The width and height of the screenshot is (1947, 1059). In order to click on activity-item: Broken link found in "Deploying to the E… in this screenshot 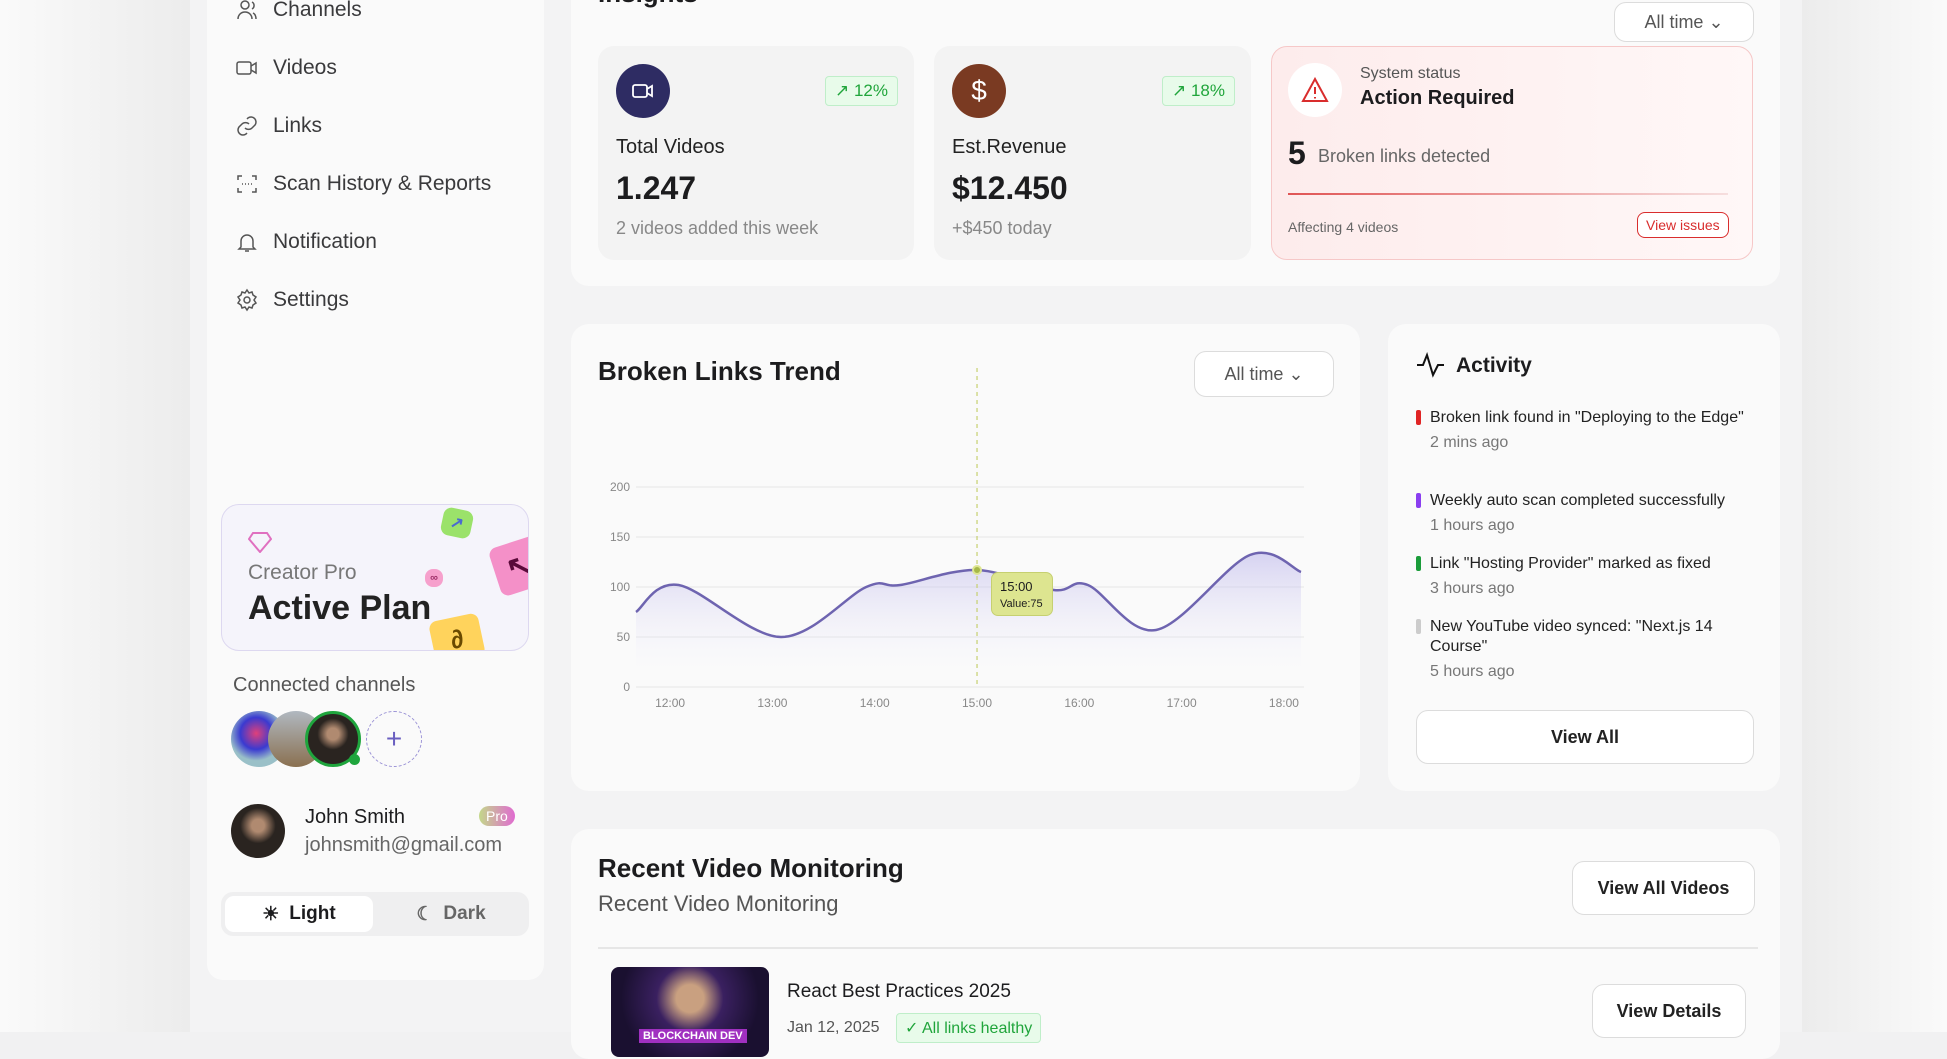, I will do `click(1586, 430)`.